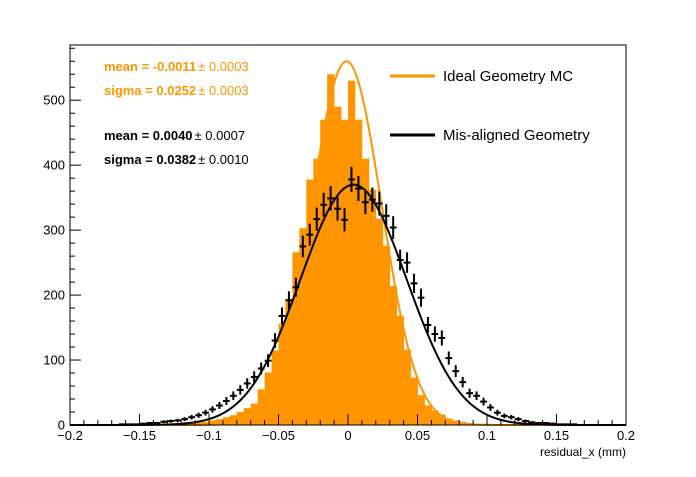 The image size is (696, 477). I want to click on ideal-mean-value: mean = -0.0011, so click(150, 66).